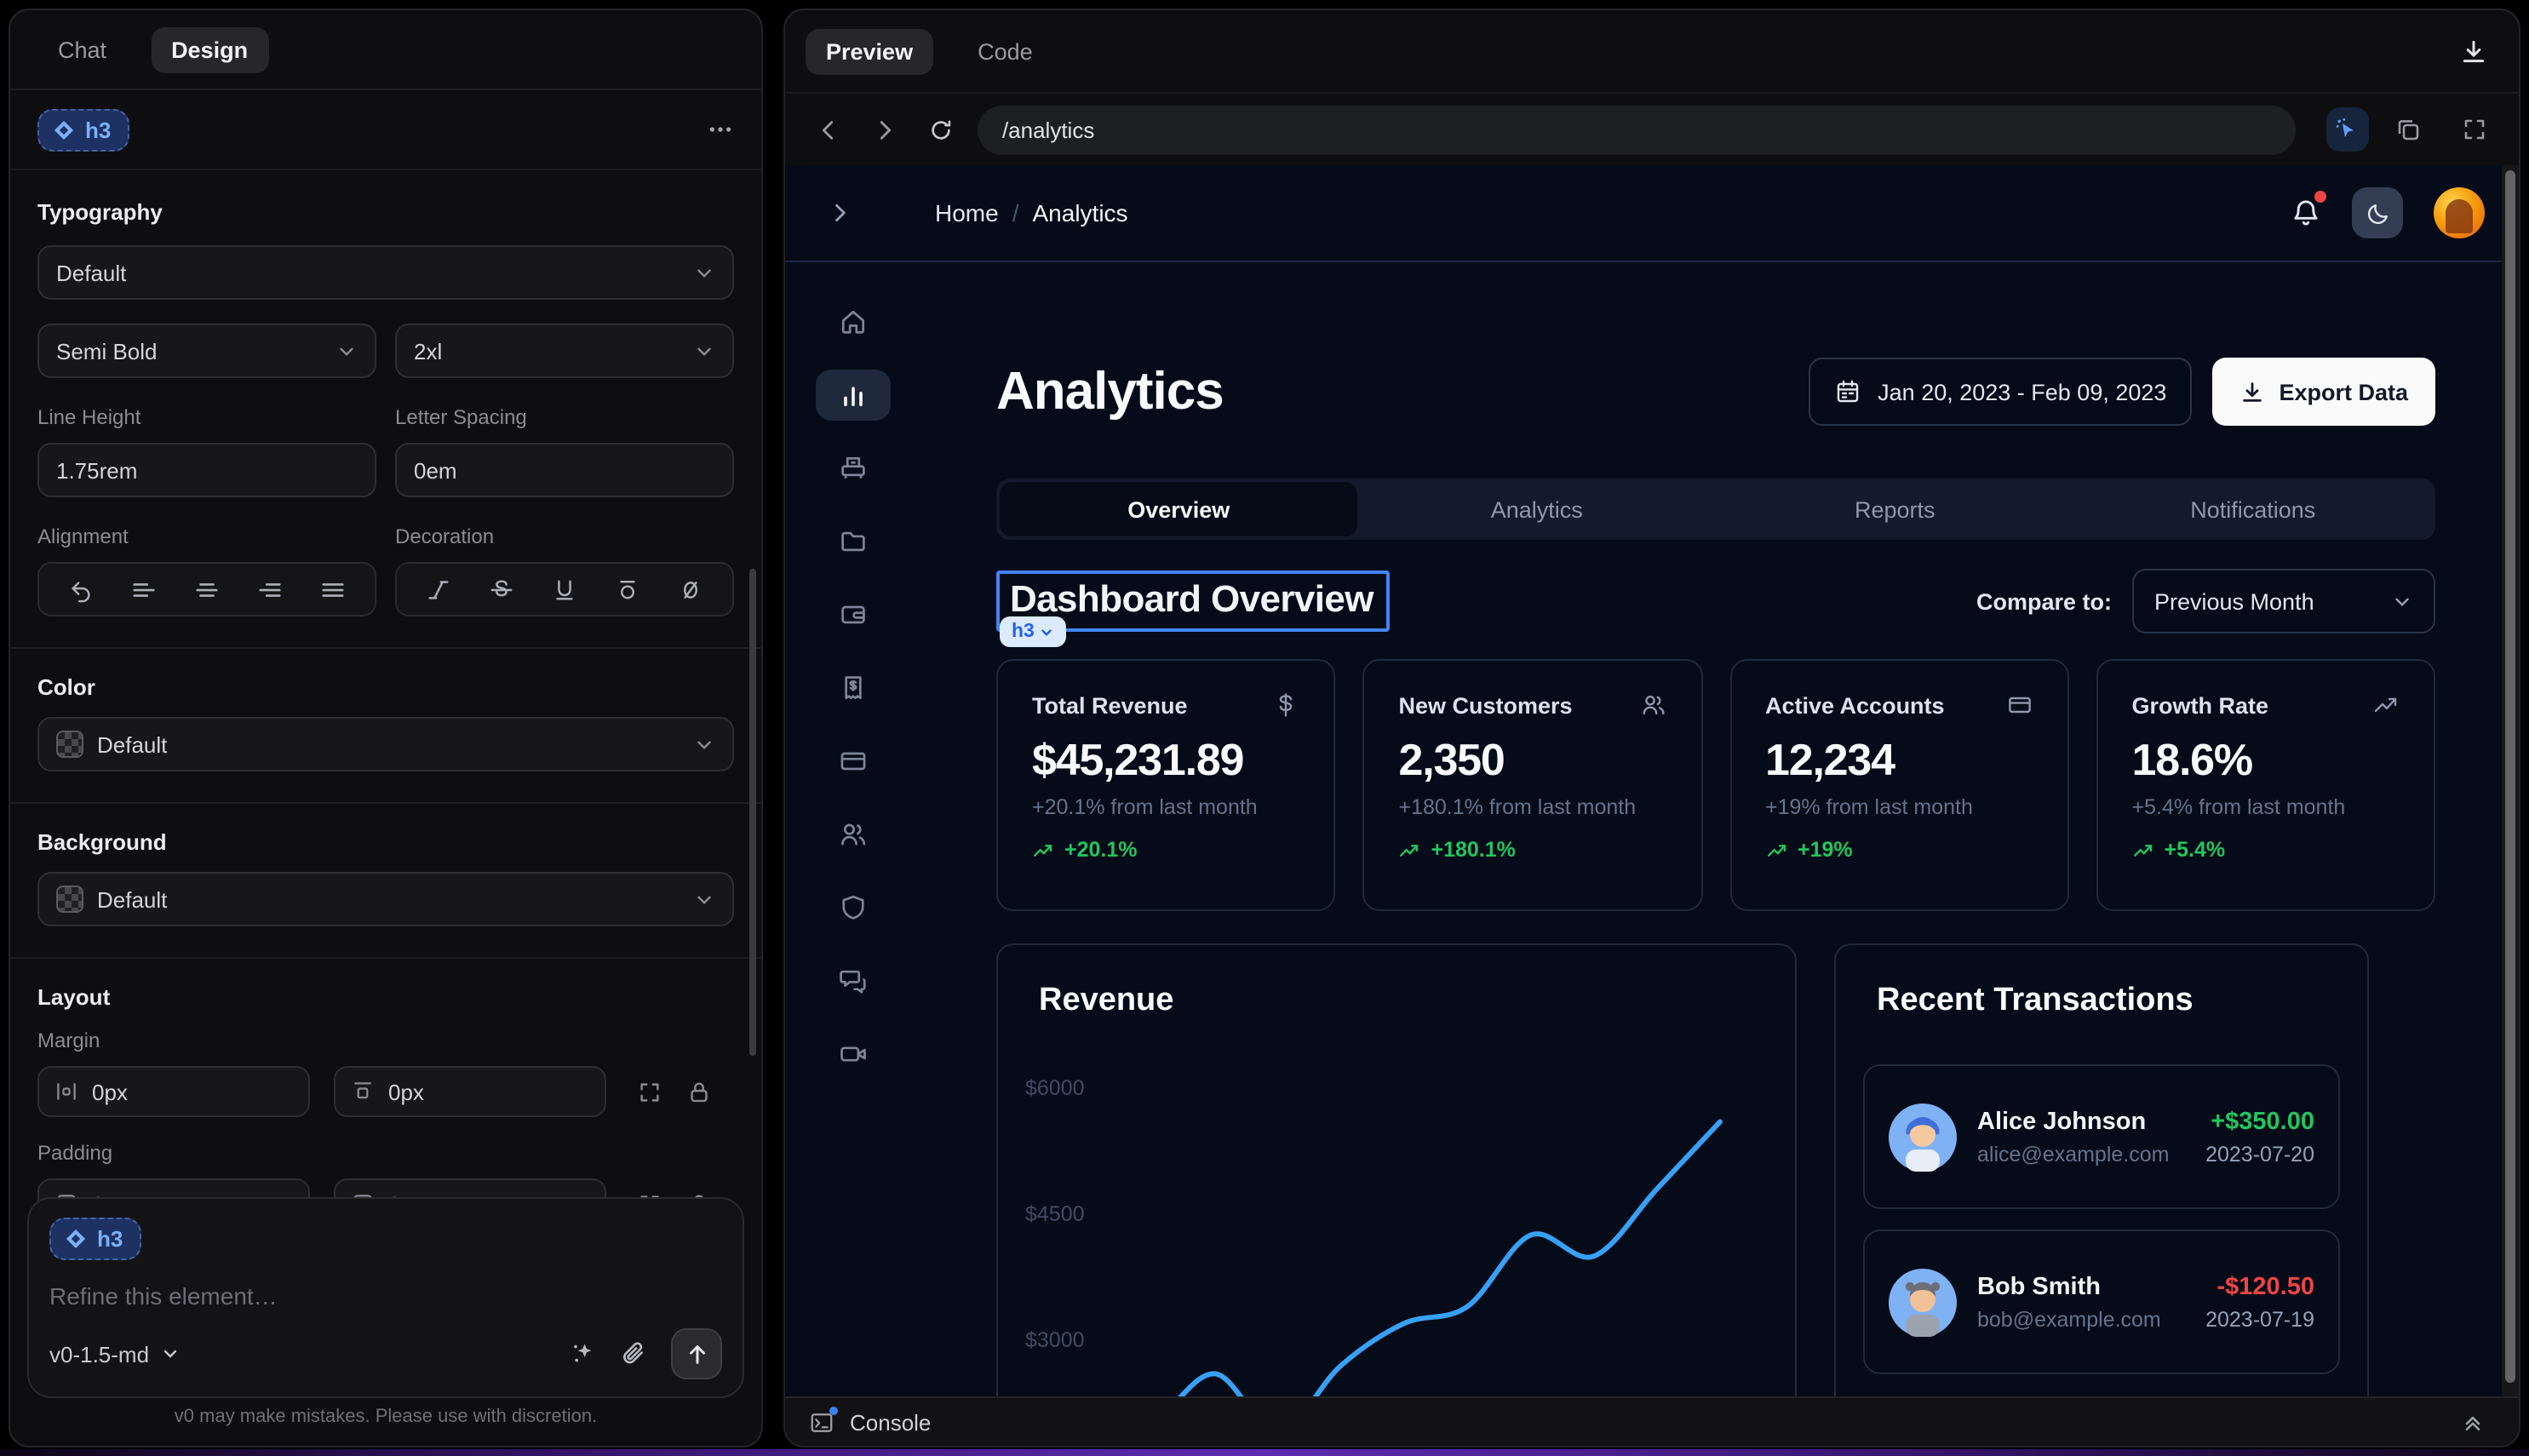 This screenshot has height=1456, width=2529. I want to click on download-button, so click(2473, 51).